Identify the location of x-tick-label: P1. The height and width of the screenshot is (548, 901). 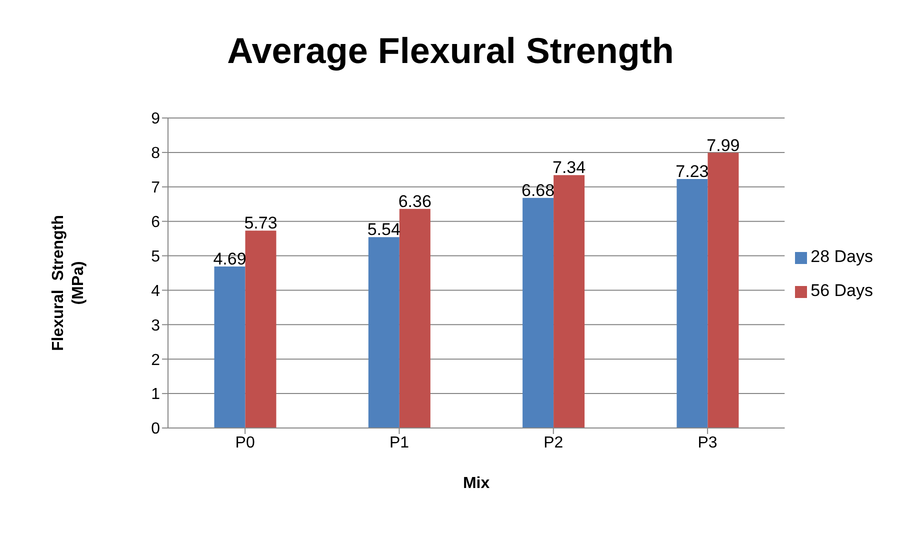
(399, 443).